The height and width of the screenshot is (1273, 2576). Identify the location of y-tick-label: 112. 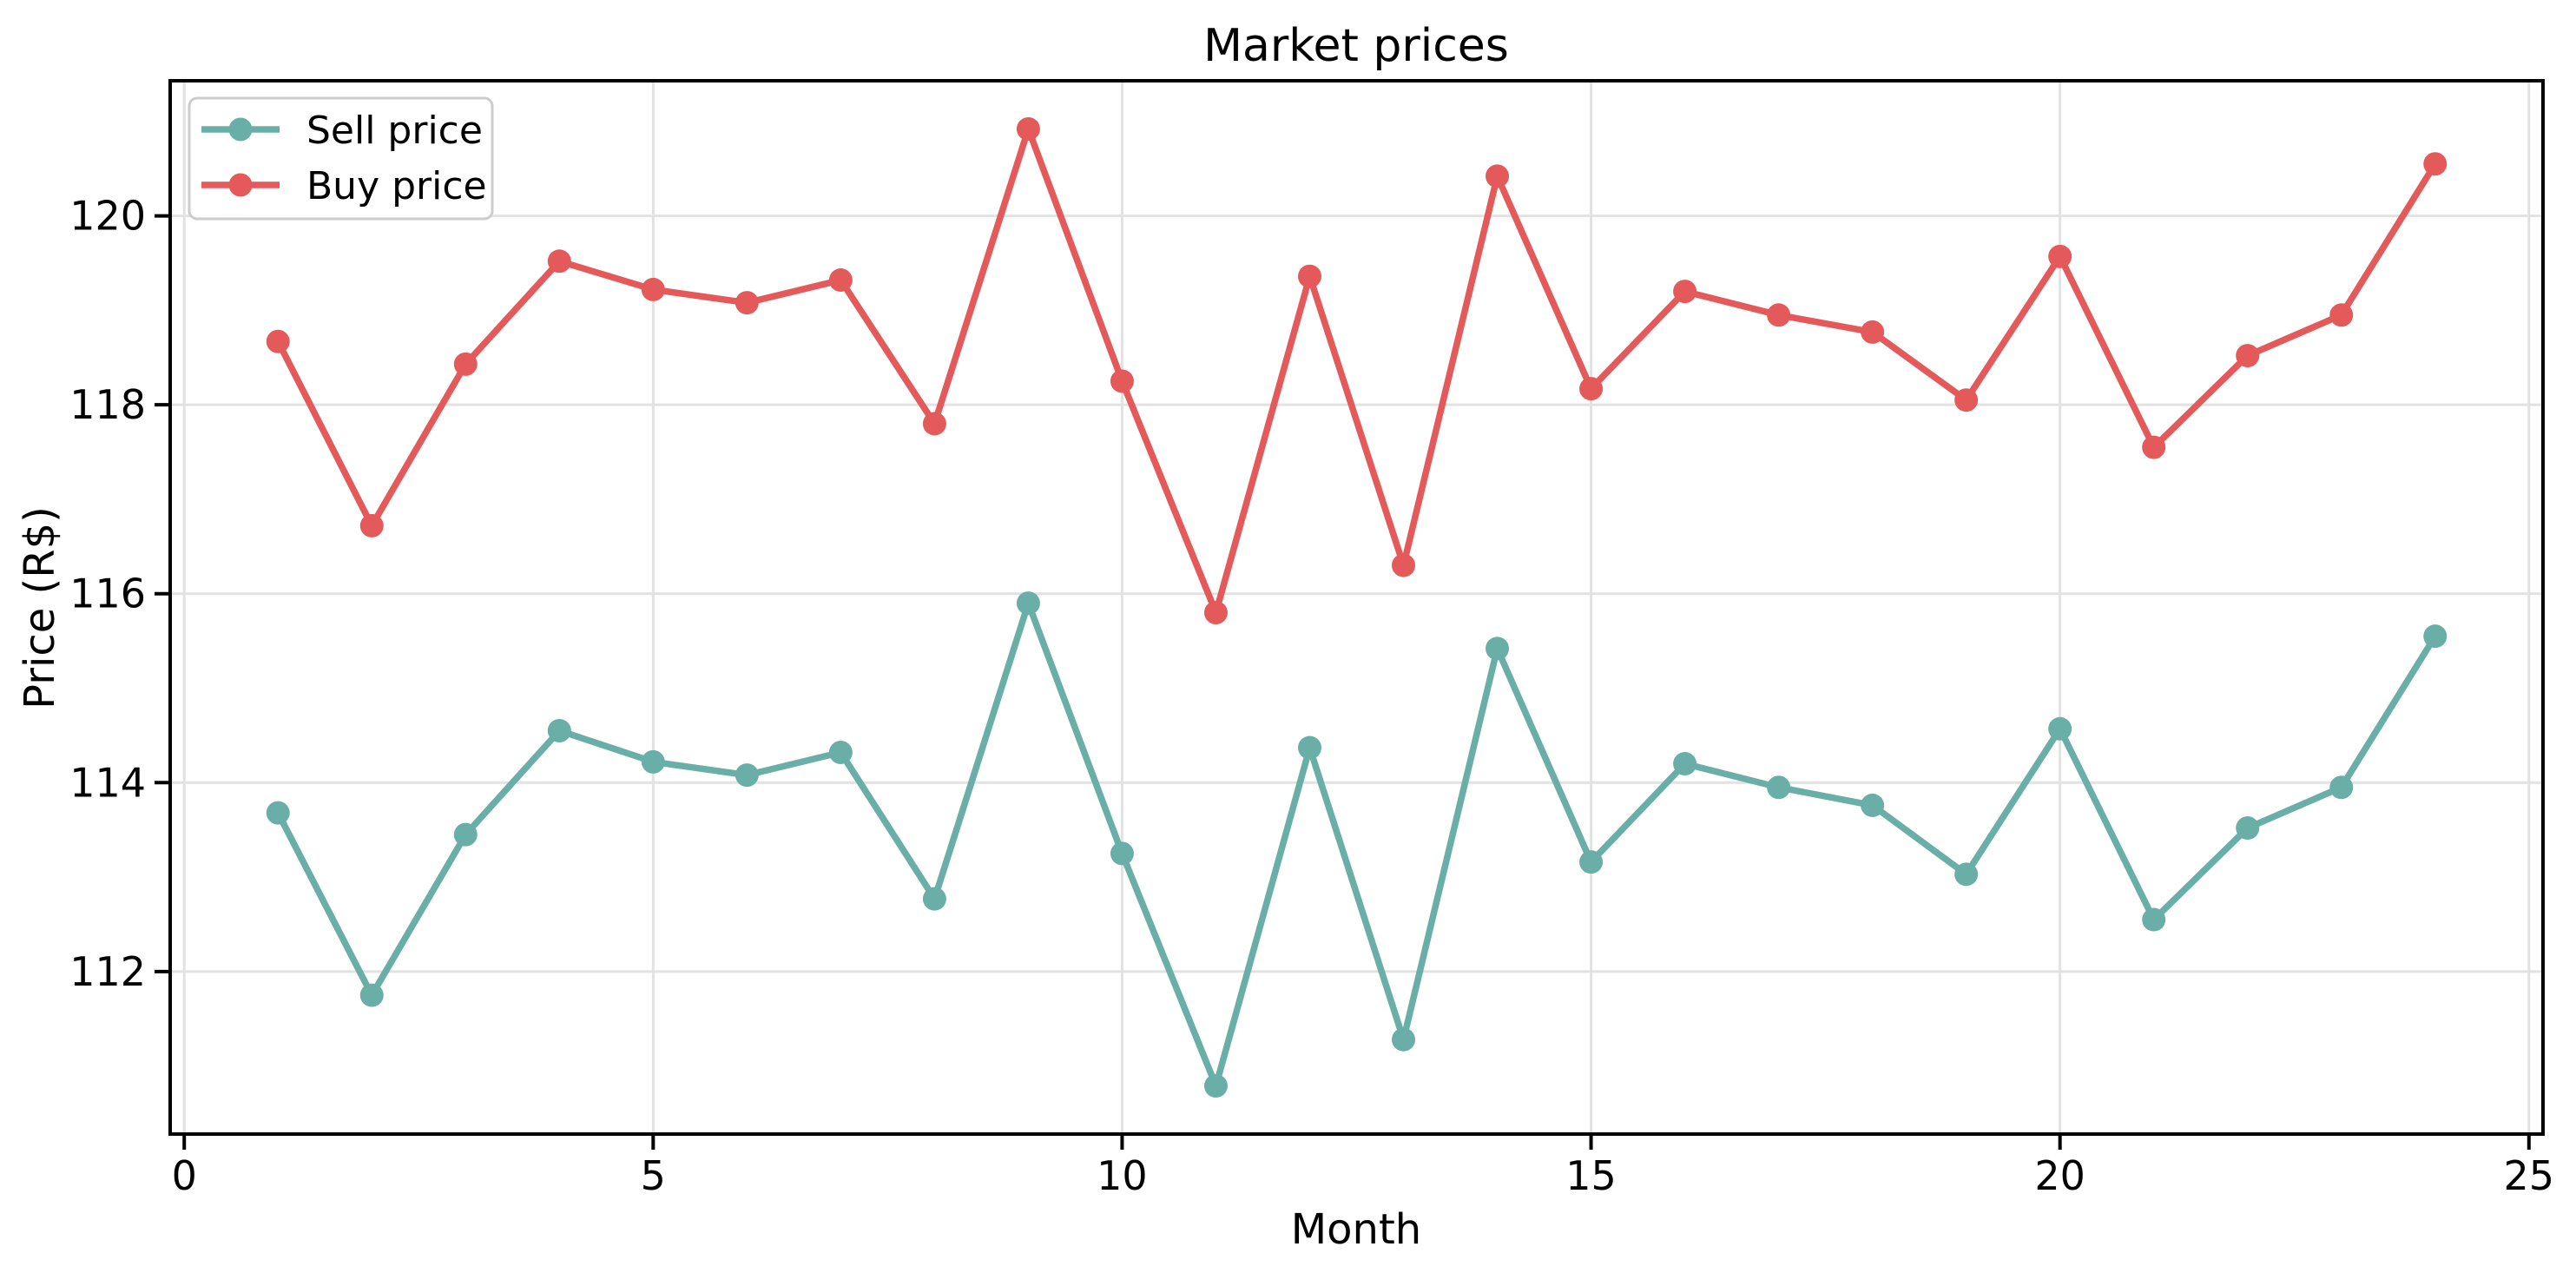
(107, 972).